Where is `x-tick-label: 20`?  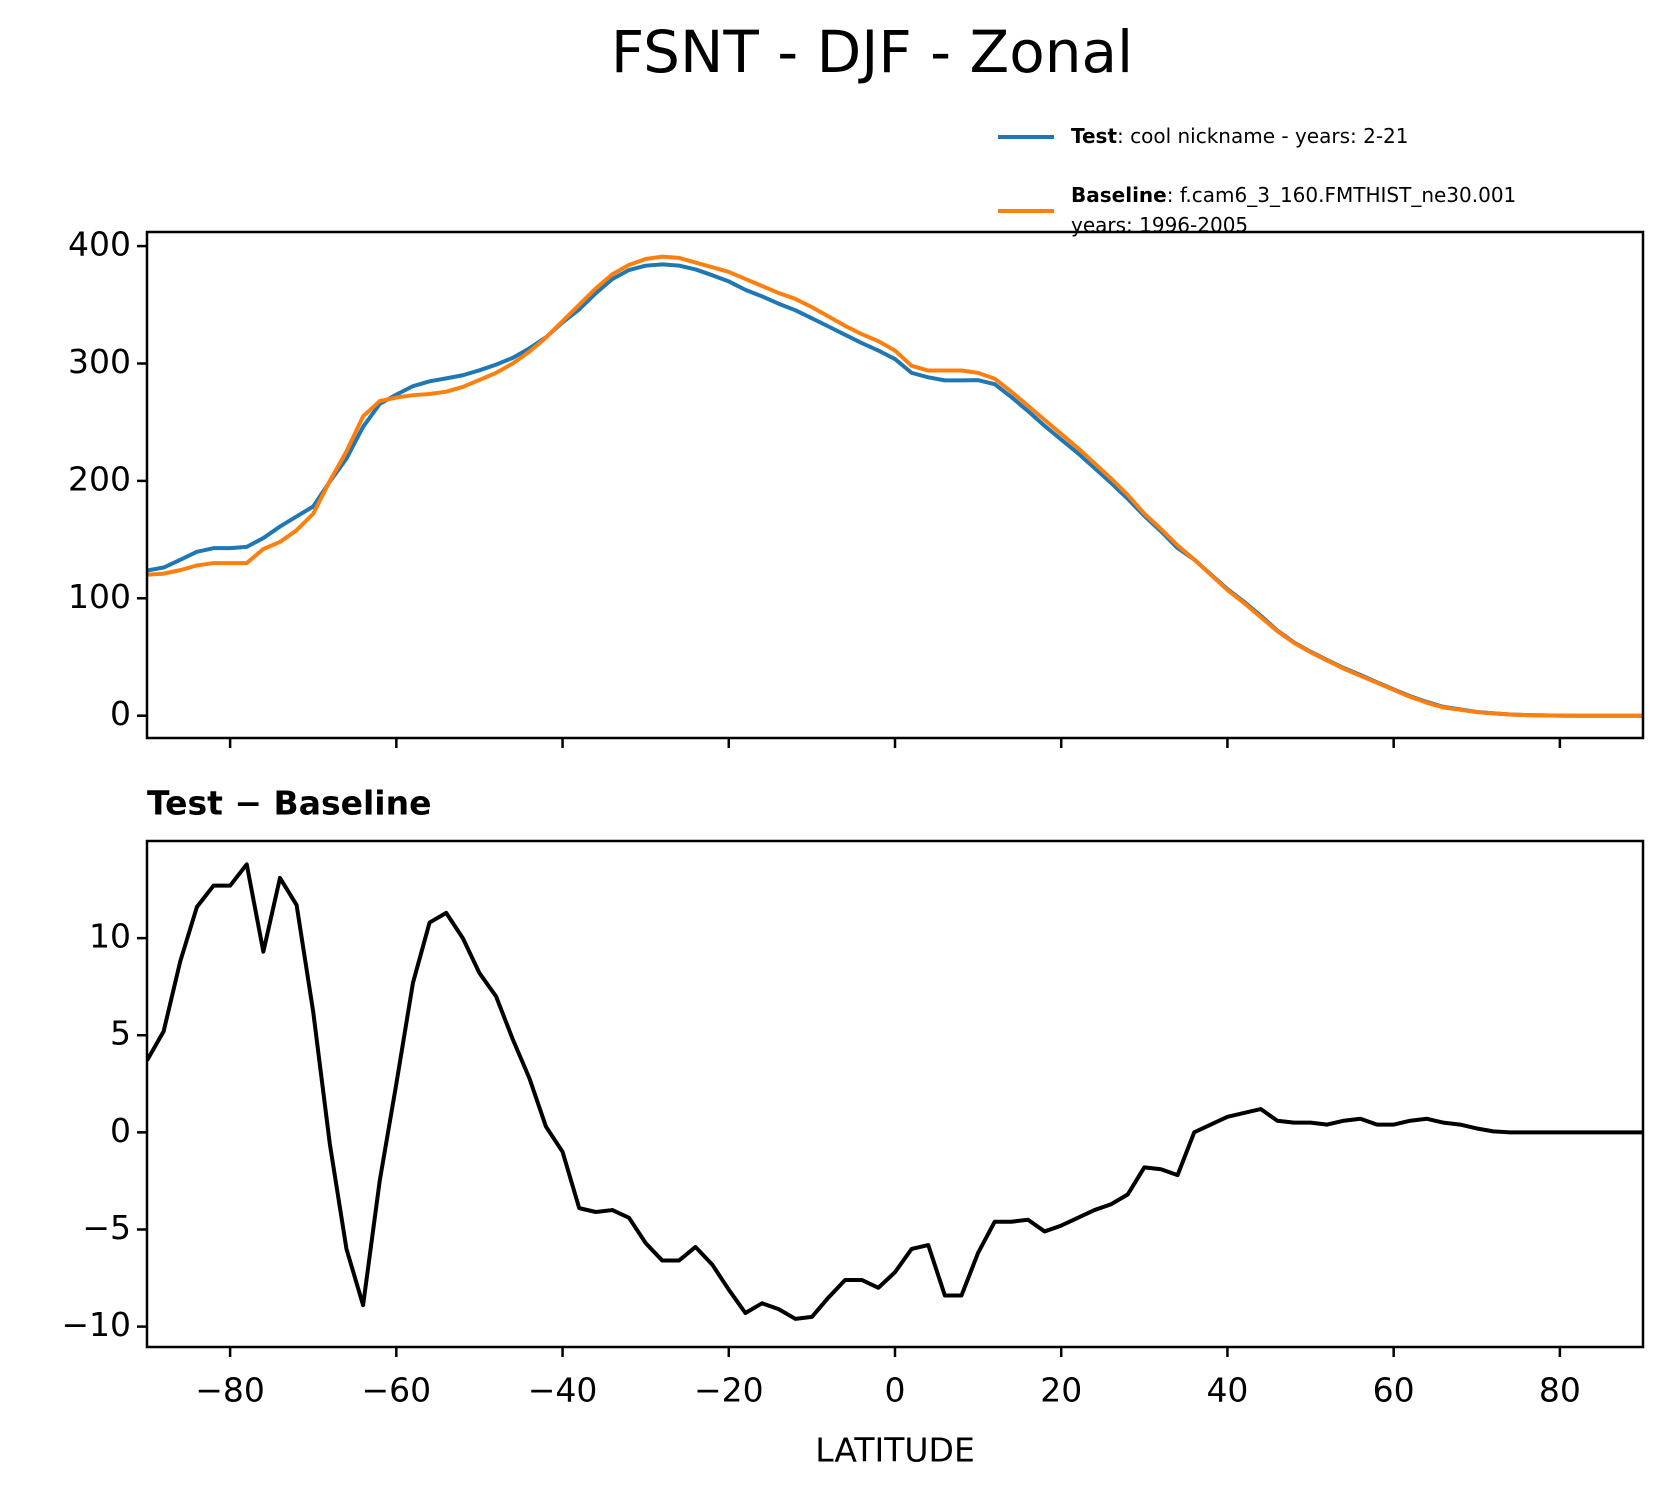
x-tick-label: 20 is located at coordinates (1061, 1390).